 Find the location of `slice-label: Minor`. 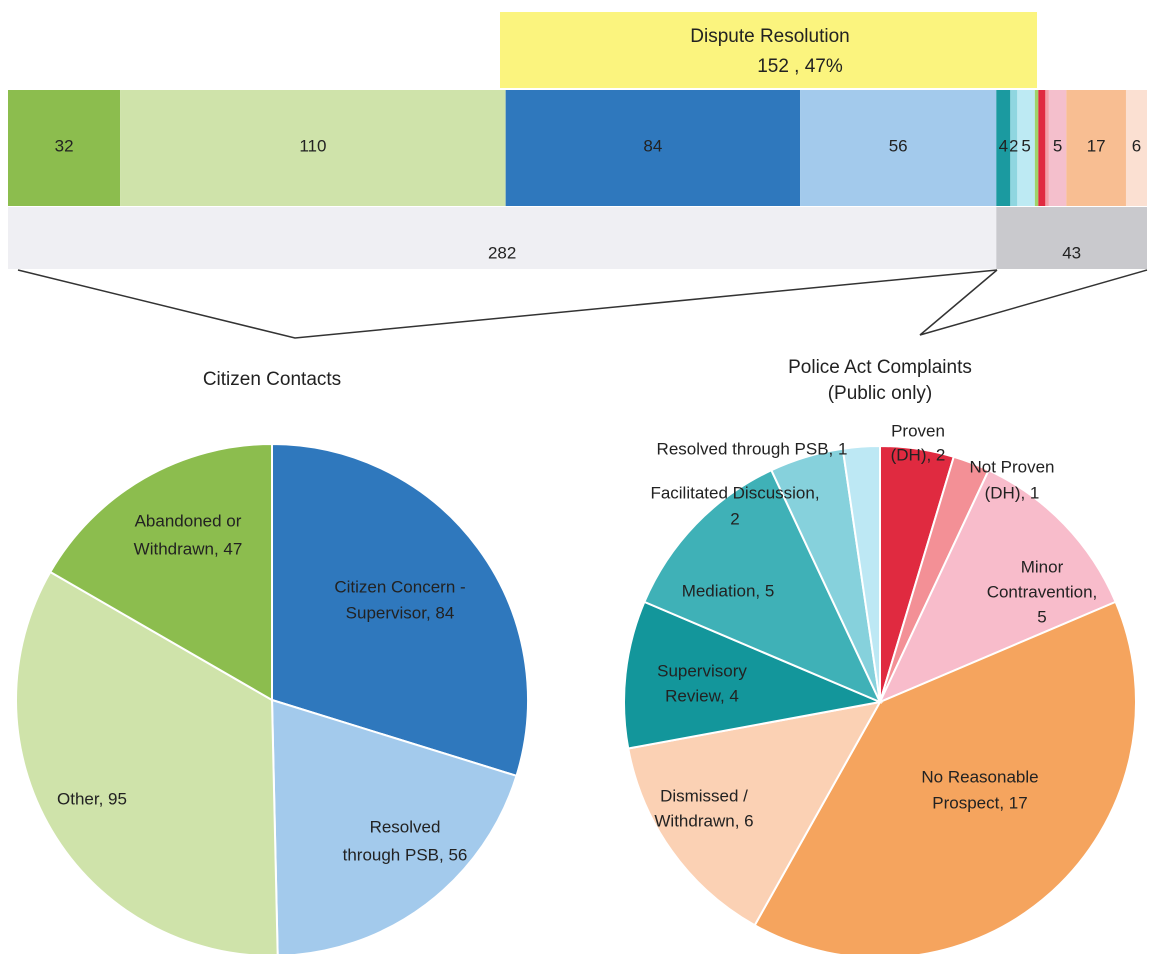

slice-label: Minor is located at coordinates (1042, 566).